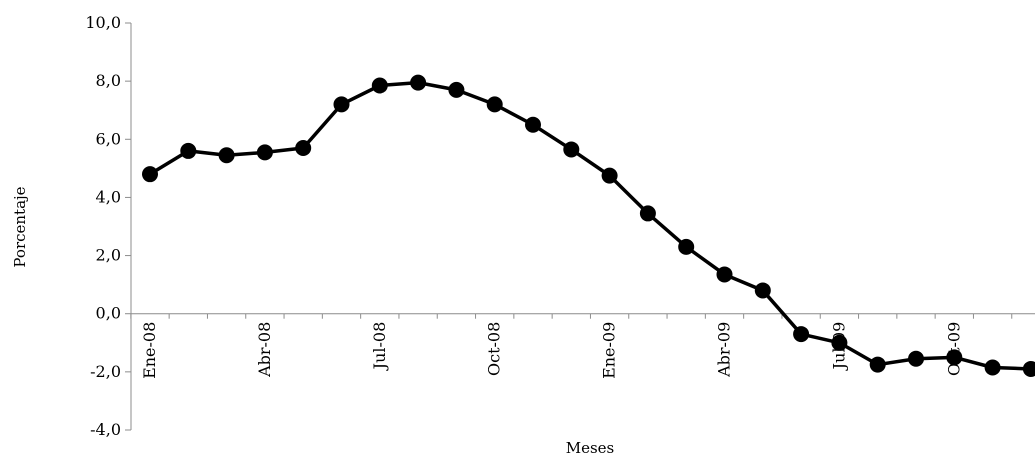  Describe the element at coordinates (20, 226) in the screenshot. I see `y-axis-title: Porcentaje` at that location.